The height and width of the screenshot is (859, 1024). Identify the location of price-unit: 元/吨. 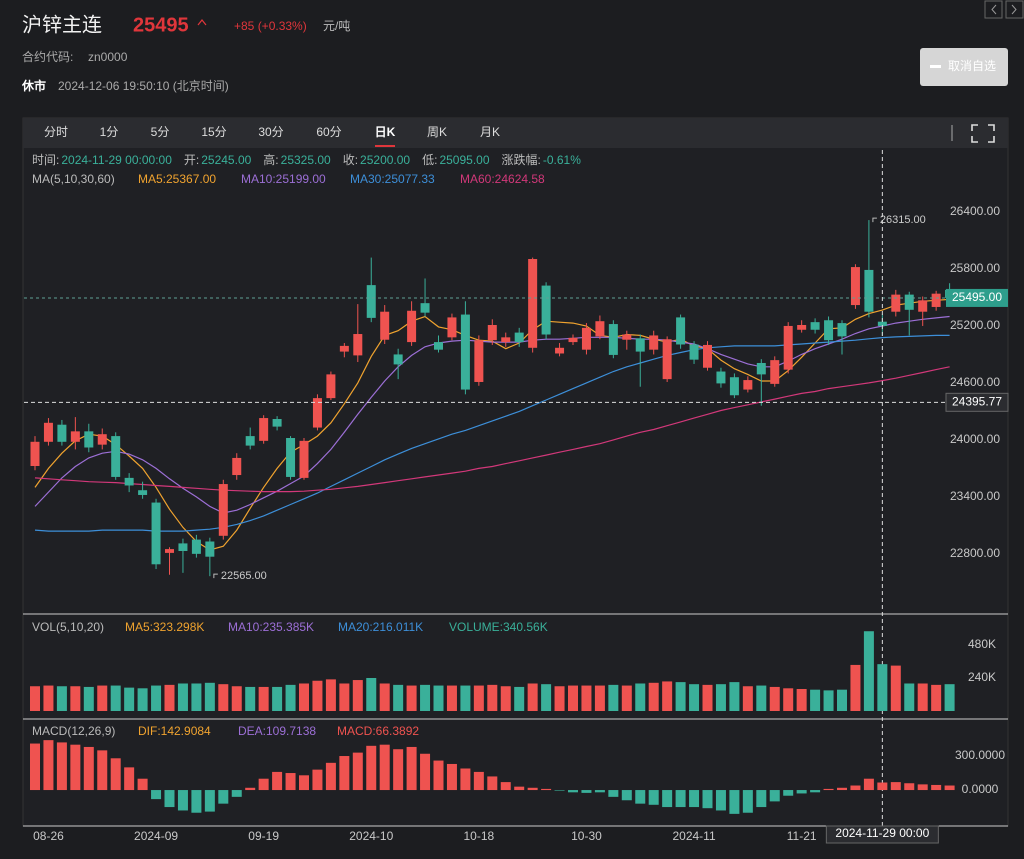
(336, 26).